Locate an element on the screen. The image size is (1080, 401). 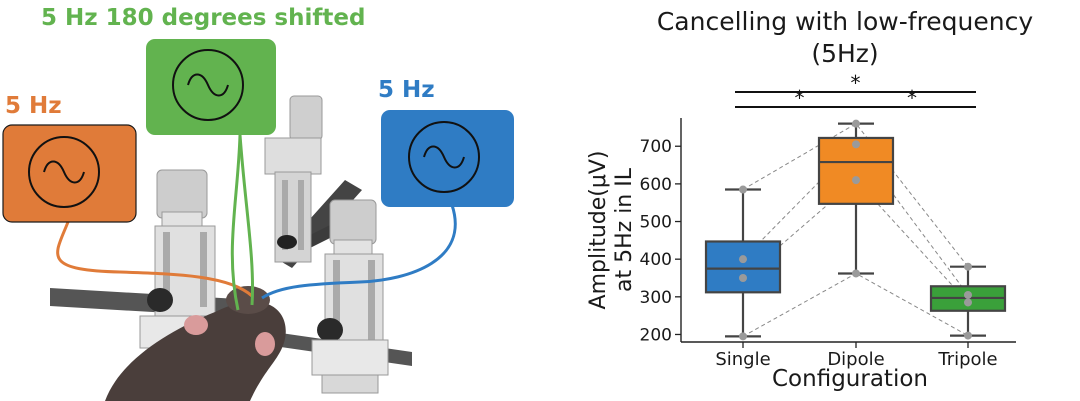
significance-label-0-2: * is located at coordinates (856, 83).